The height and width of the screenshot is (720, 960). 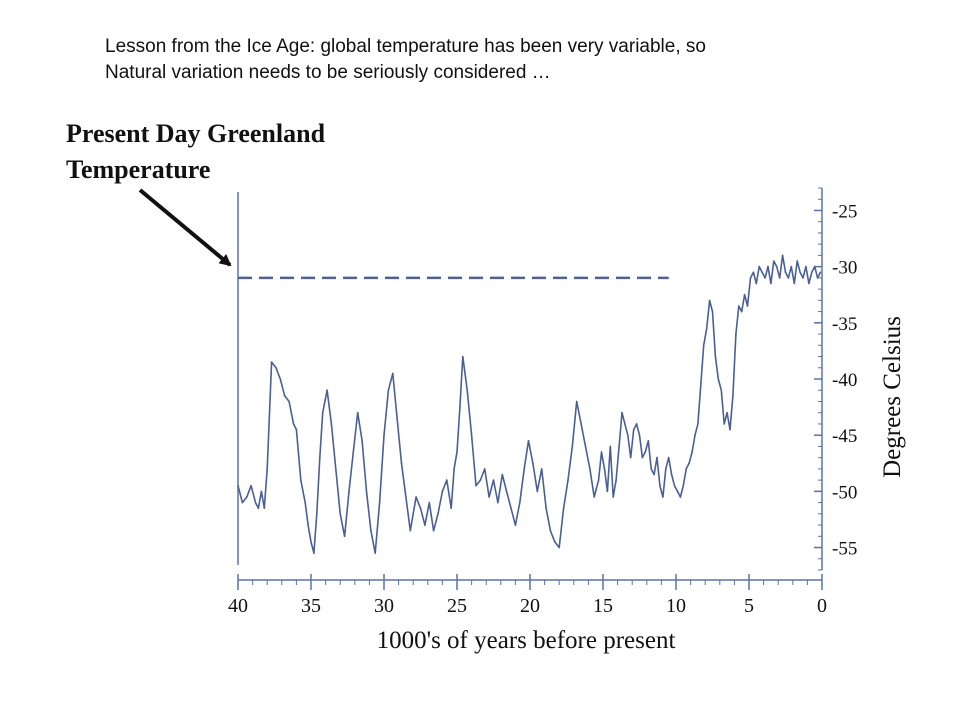 What do you see at coordinates (844, 549) in the screenshot?
I see `y-tick-label: -55` at bounding box center [844, 549].